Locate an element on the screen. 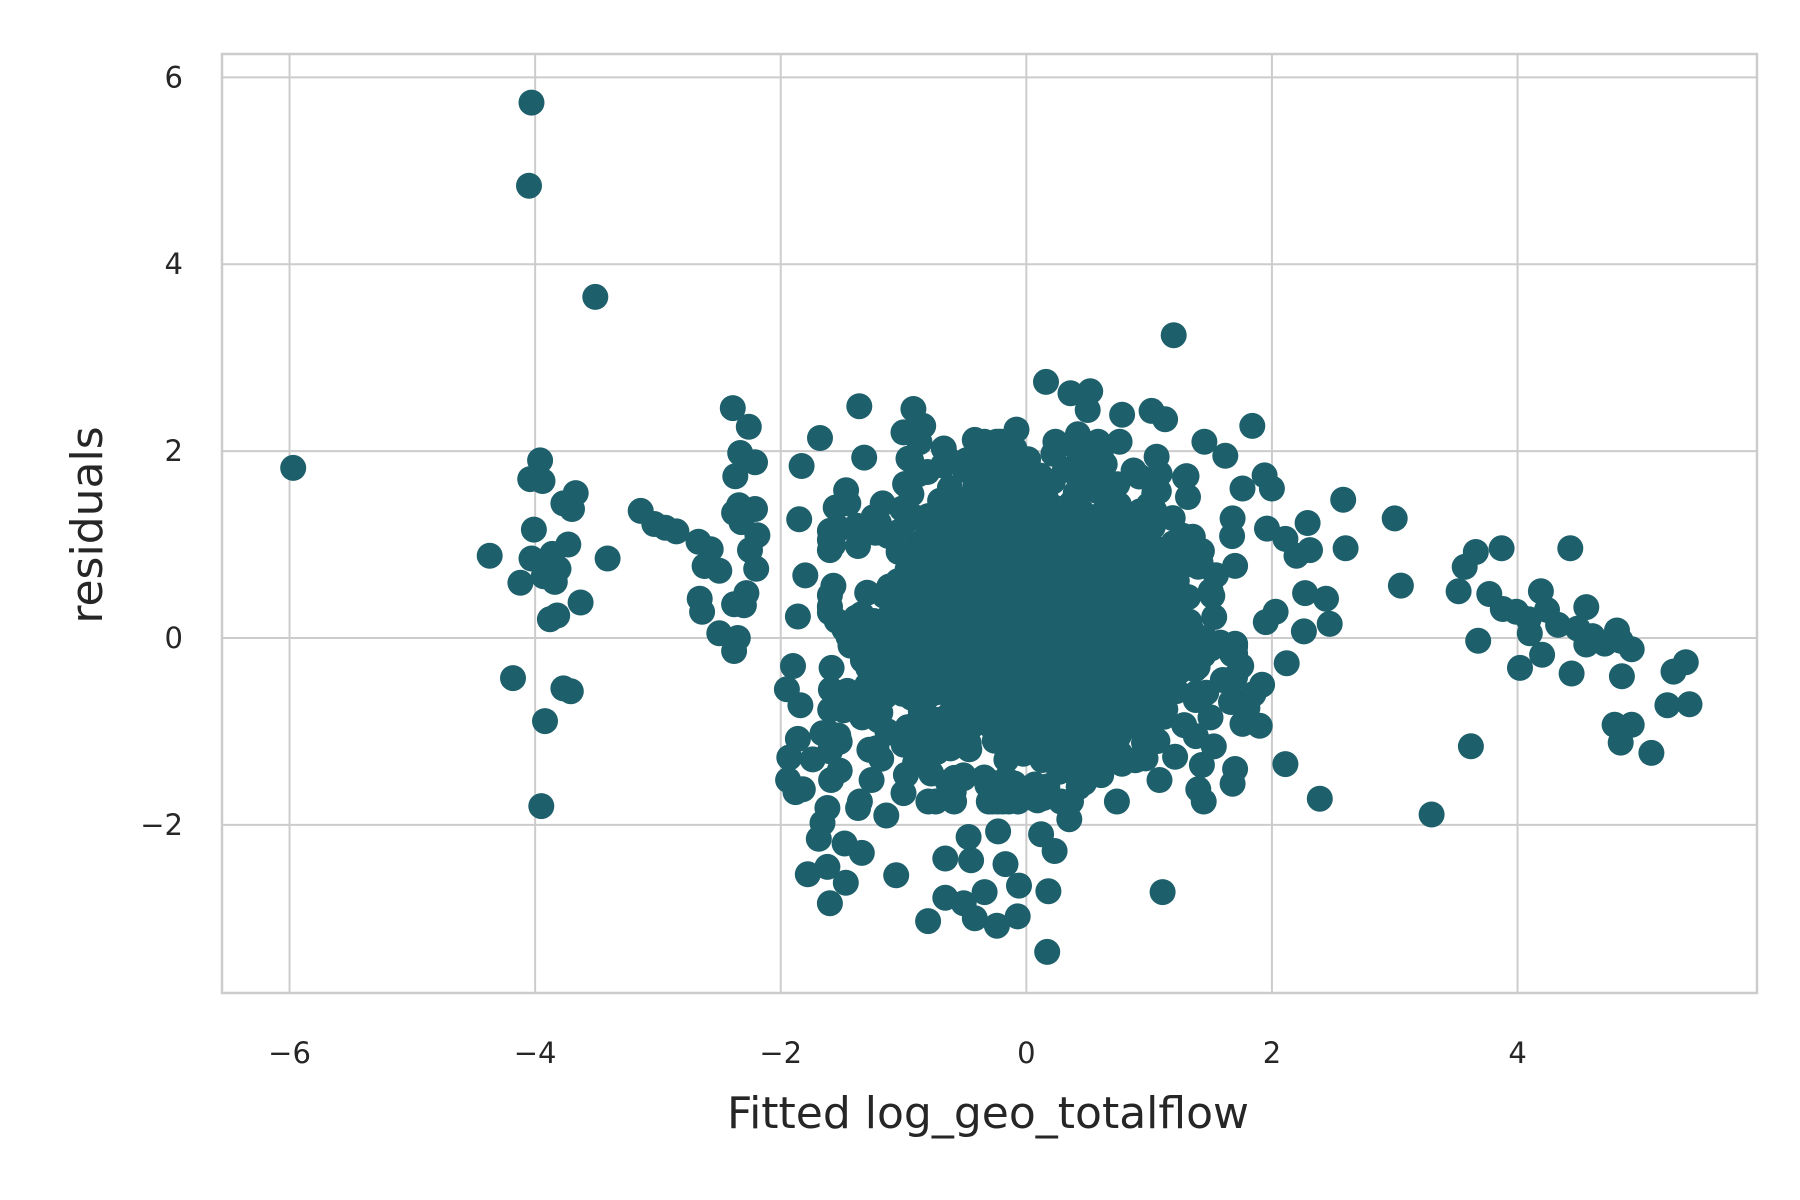 The image size is (1800, 1200). y-tick-label: 6 is located at coordinates (174, 77).